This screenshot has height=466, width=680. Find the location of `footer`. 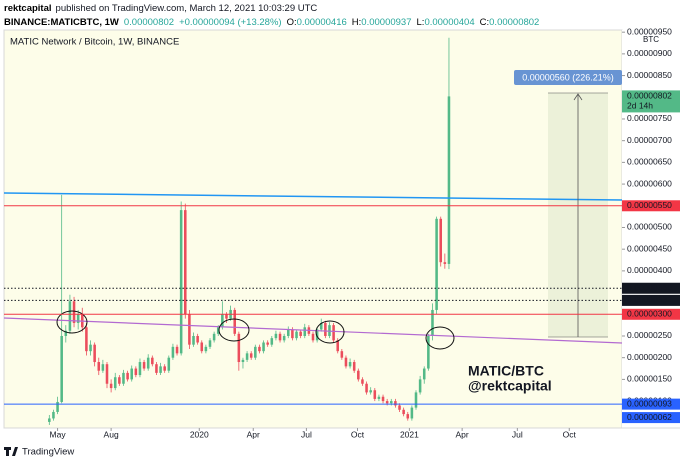

footer is located at coordinates (340, 451).